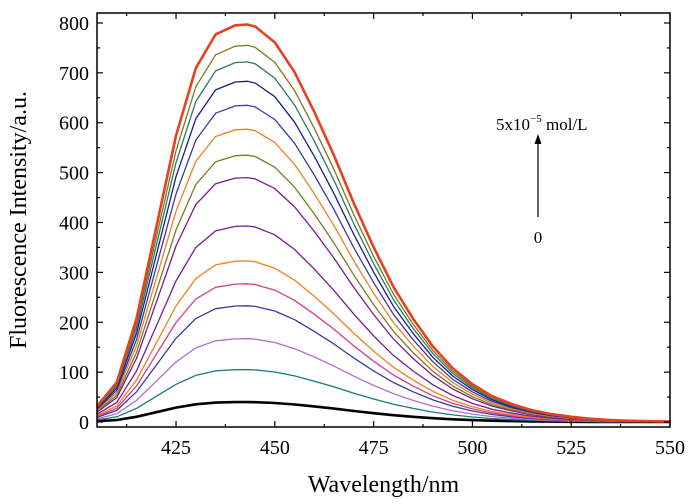 This screenshot has height=504, width=700. Describe the element at coordinates (176, 448) in the screenshot. I see `x-tick-label-425: 425` at that location.